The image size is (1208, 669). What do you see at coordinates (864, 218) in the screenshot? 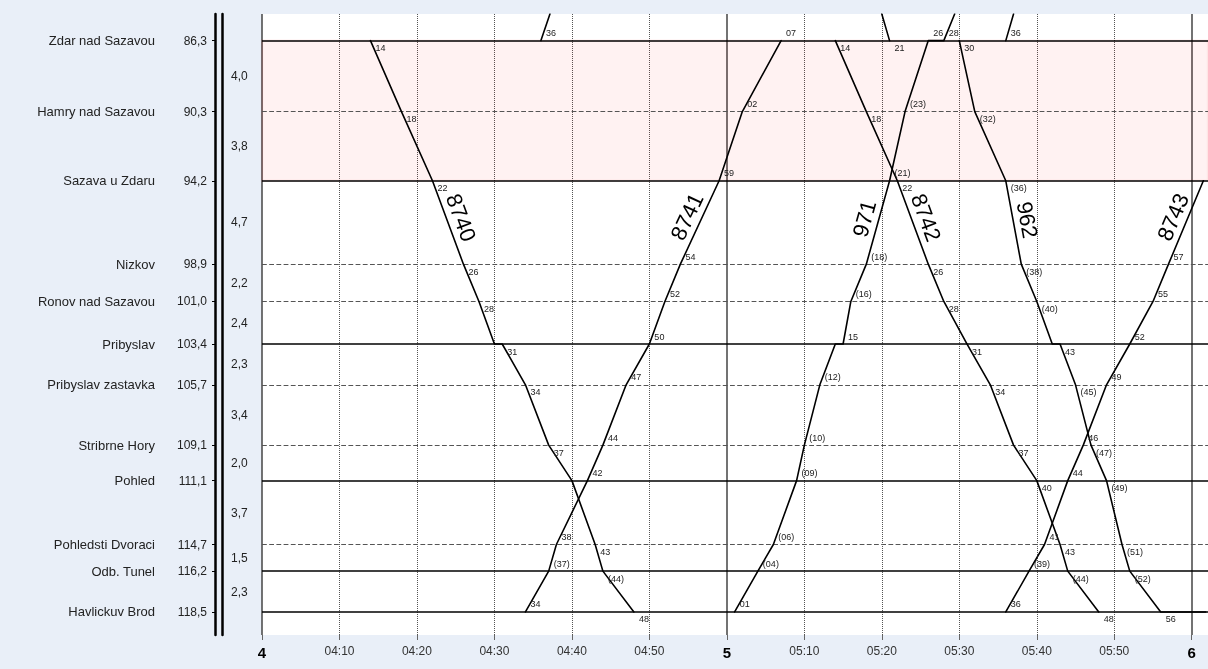
I see `text: 971` at bounding box center [864, 218].